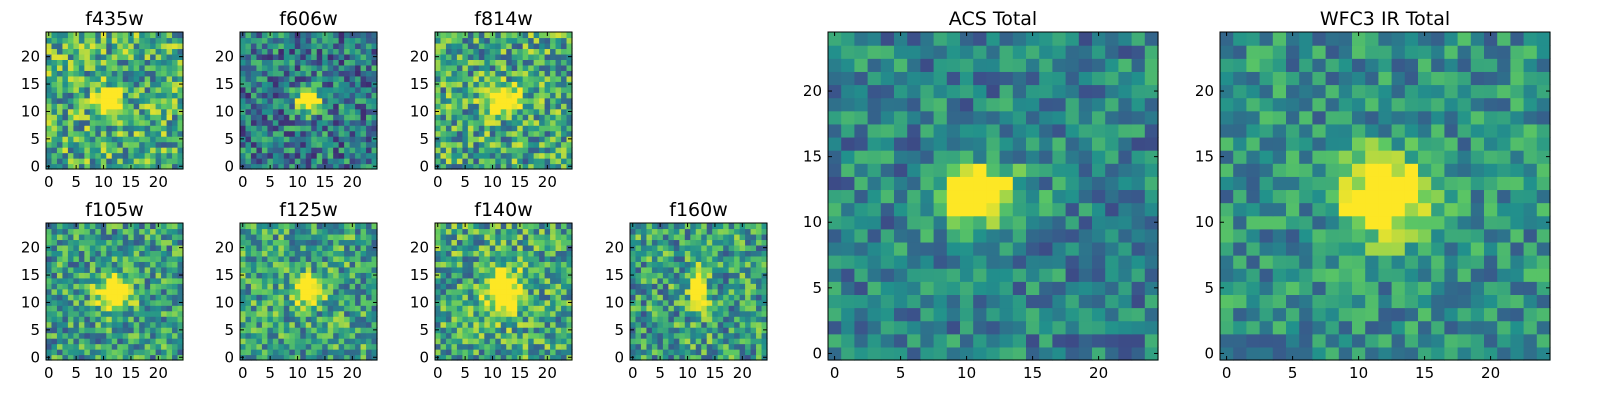 Image resolution: width=1600 pixels, height=400 pixels. I want to click on y-tick-label: 10, so click(614, 302).